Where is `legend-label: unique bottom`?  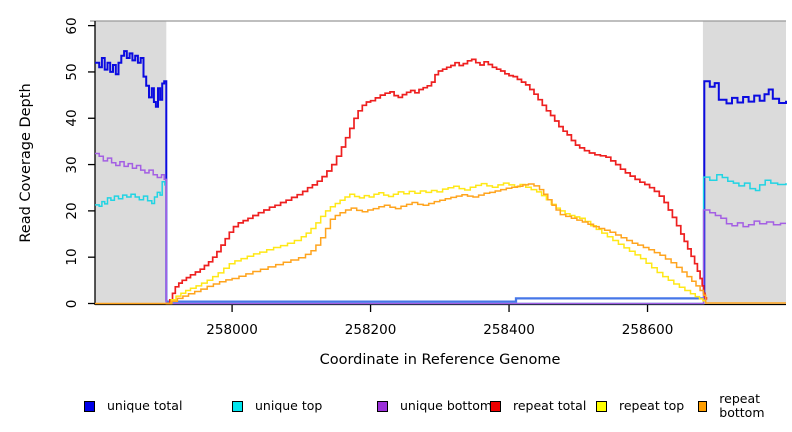 legend-label: unique bottom is located at coordinates (446, 405).